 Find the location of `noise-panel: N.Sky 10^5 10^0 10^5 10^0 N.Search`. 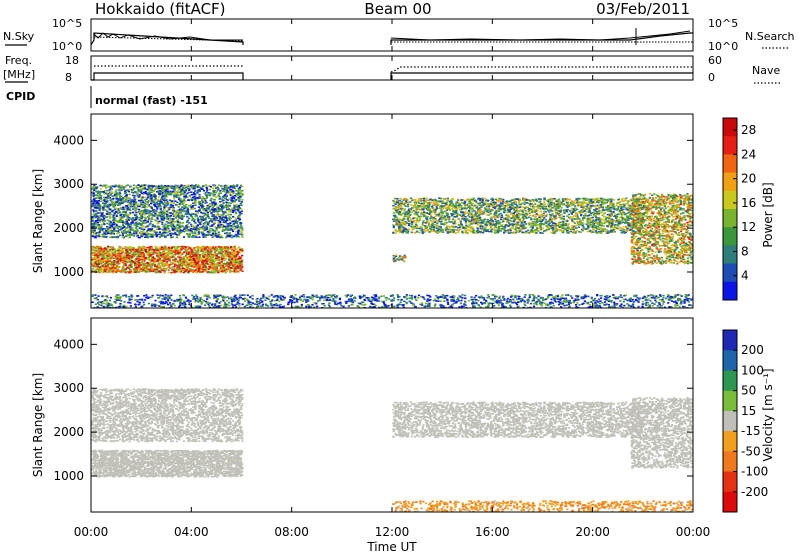

noise-panel: N.Sky 10^5 10^0 10^5 10^0 N.Search is located at coordinates (399, 35).